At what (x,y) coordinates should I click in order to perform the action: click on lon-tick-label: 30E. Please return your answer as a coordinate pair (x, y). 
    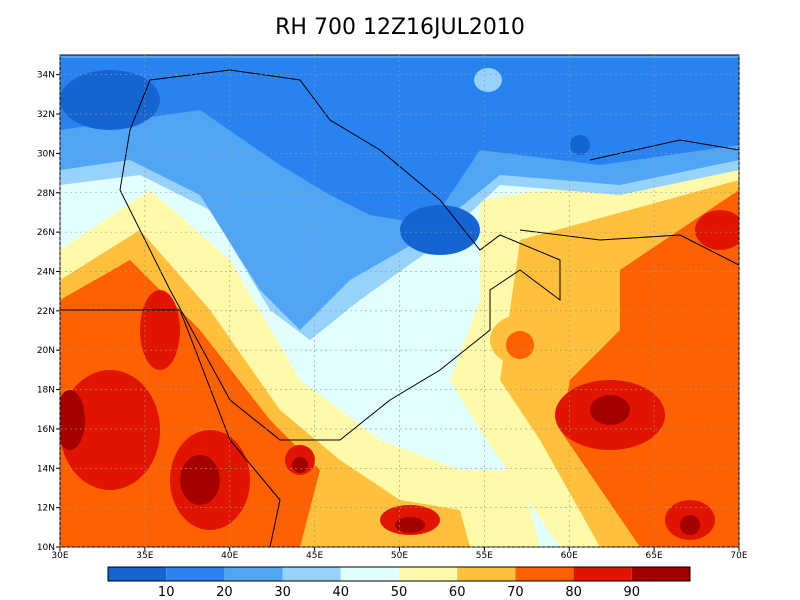
    Looking at the image, I should click on (59, 556).